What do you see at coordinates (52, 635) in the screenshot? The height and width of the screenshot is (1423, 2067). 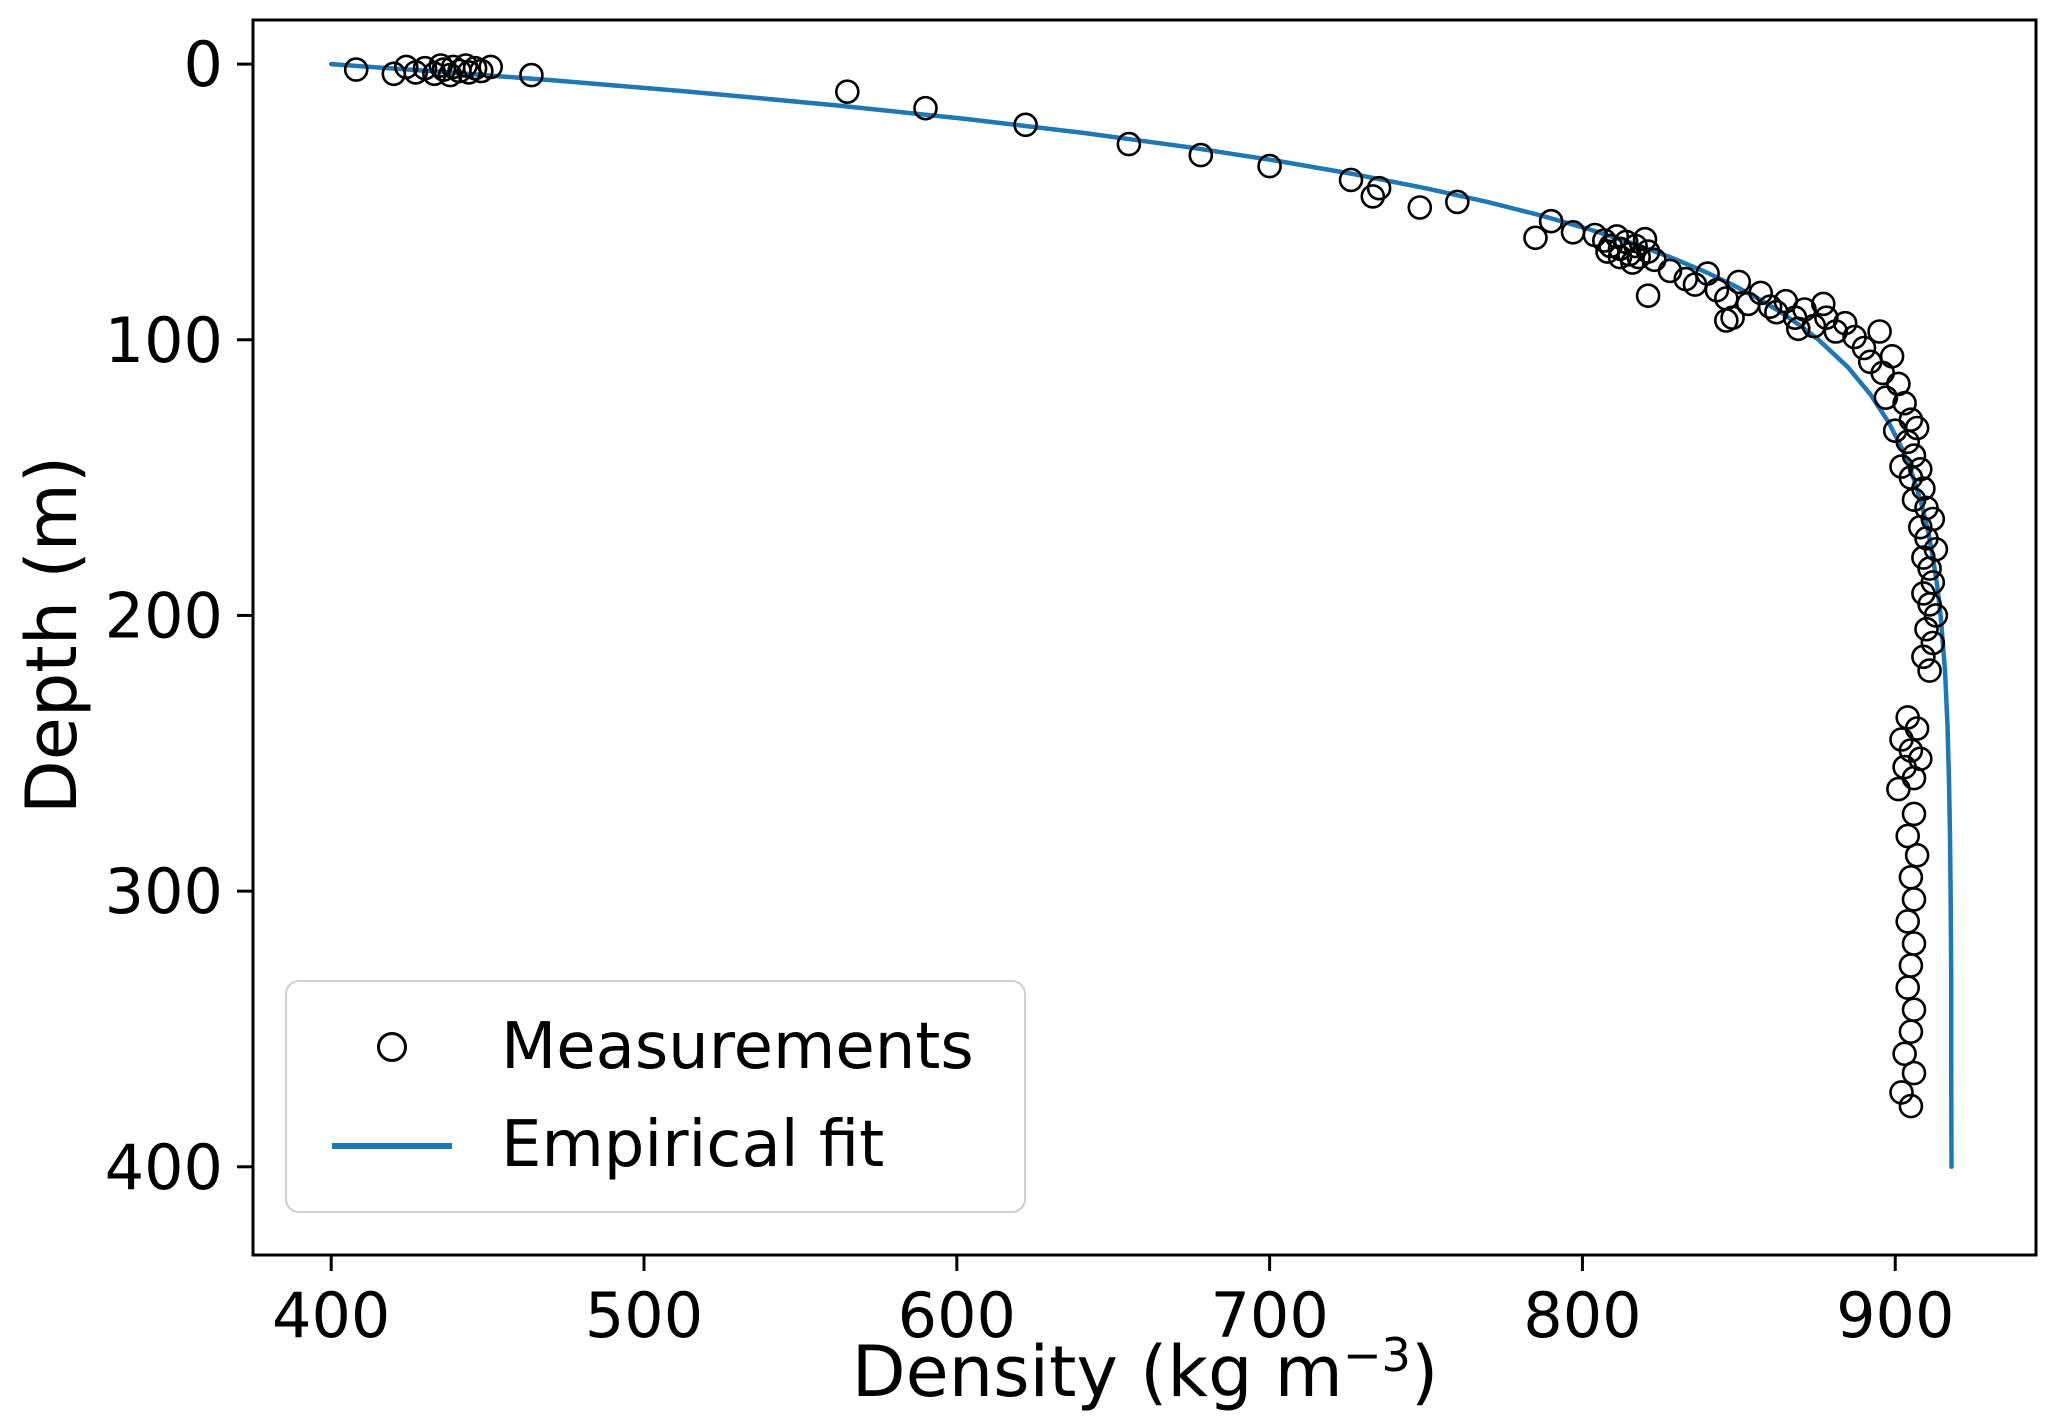 I see `y-axis-label: Depth (m)` at bounding box center [52, 635].